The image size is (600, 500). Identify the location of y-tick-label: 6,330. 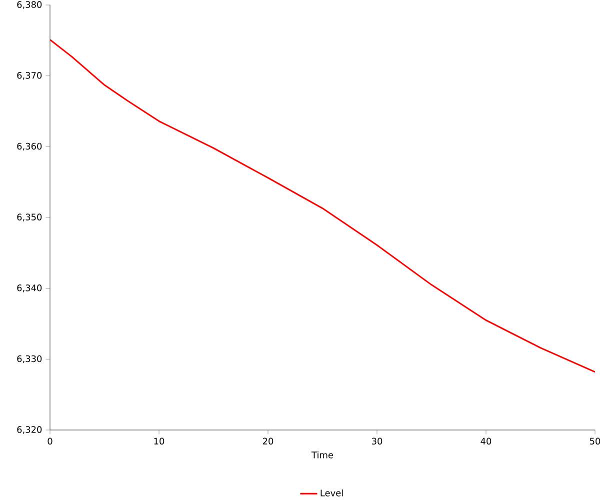
(29, 359).